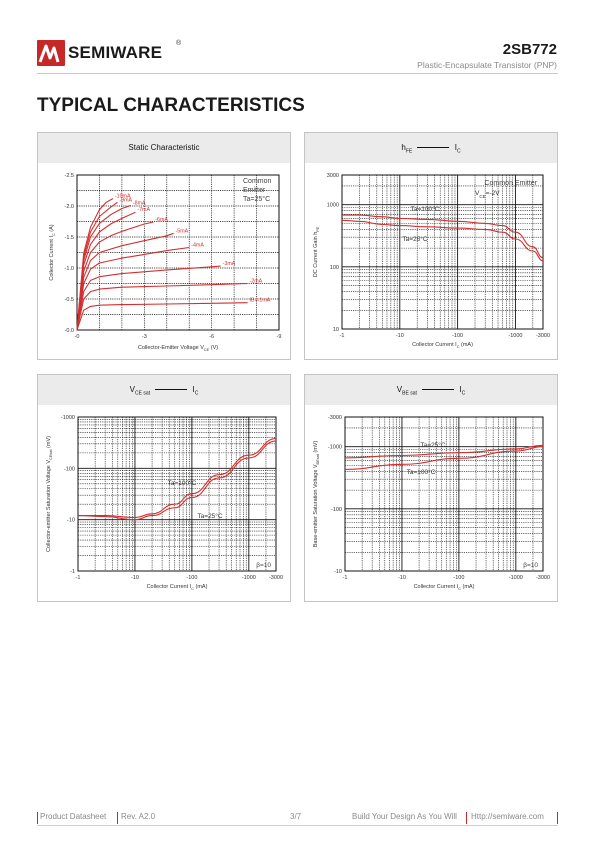 This screenshot has width=595, height=842. What do you see at coordinates (125, 200) in the screenshot?
I see `curve-label: -9mA` at bounding box center [125, 200].